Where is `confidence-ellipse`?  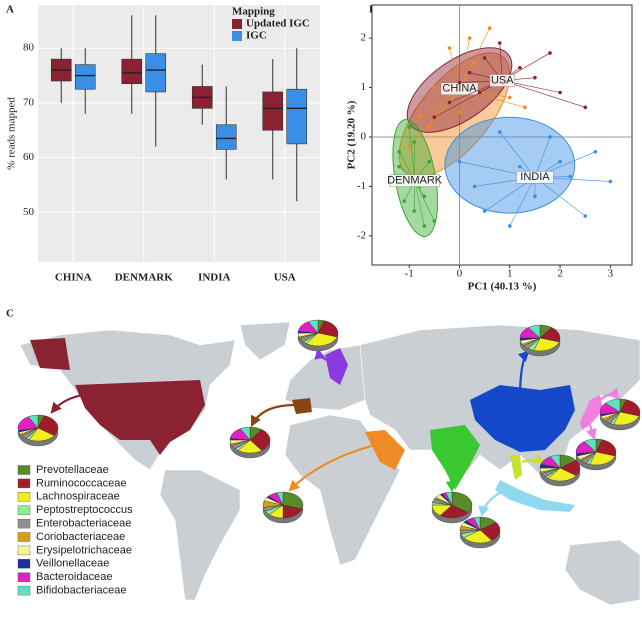
confidence-ellipse is located at coordinates (510, 165).